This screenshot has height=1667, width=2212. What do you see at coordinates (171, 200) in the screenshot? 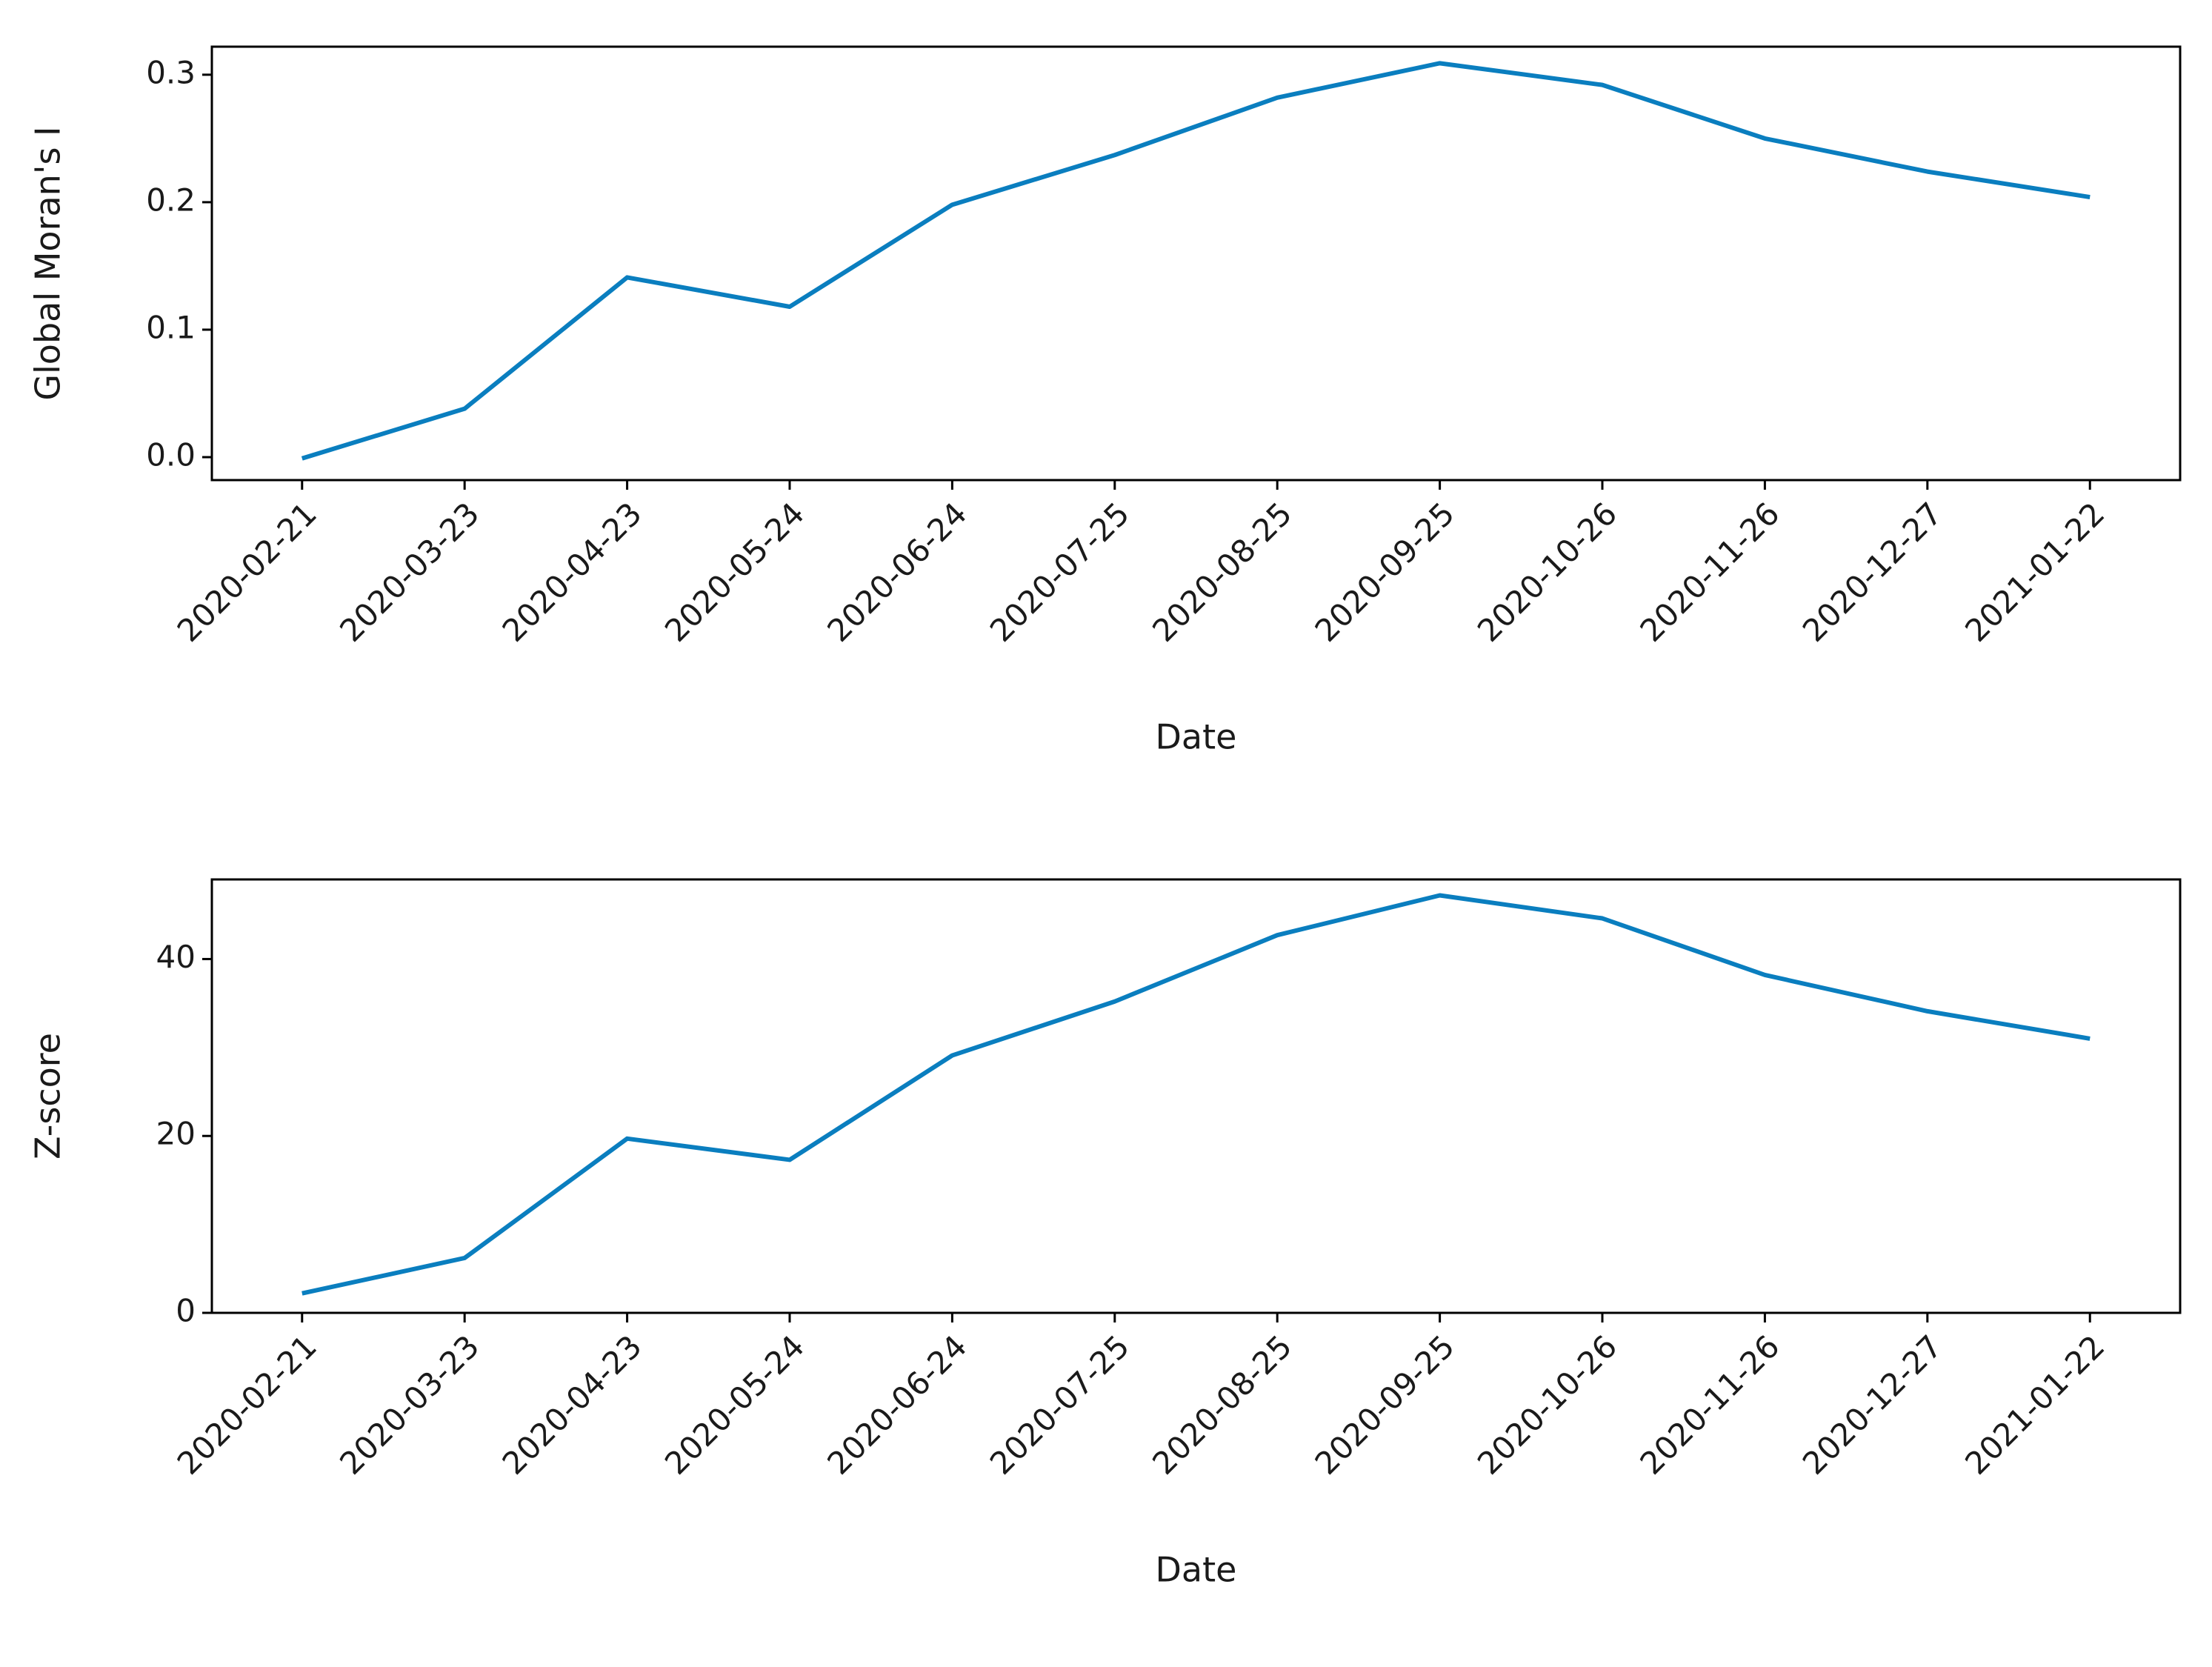
I see `y-tick-label: 0.2` at bounding box center [171, 200].